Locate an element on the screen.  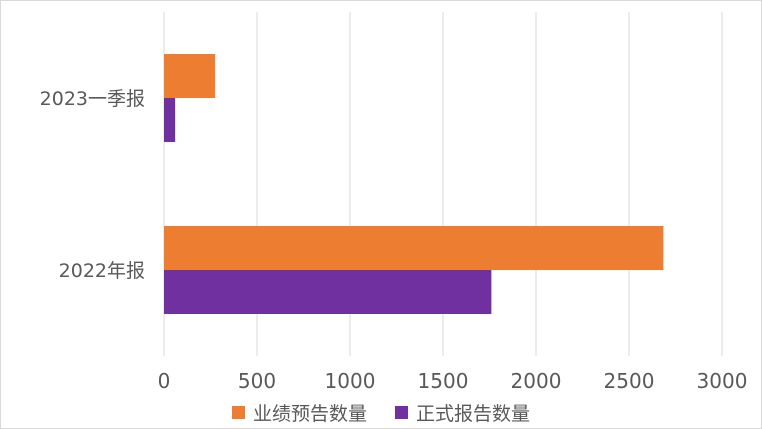
tick-label-2000: 2000 is located at coordinates (536, 381).